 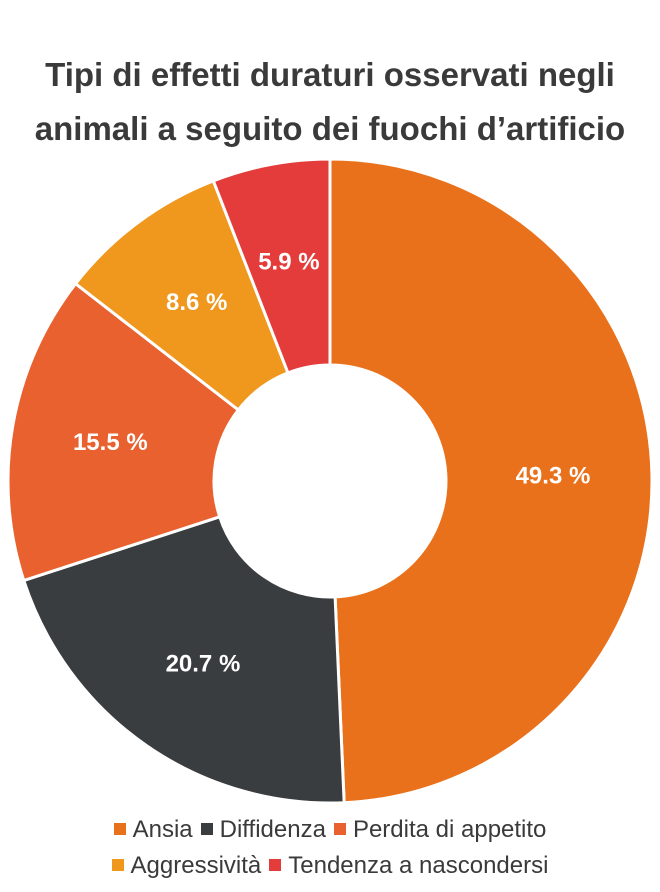 I want to click on legend-item: Perdita di appetito, so click(x=440, y=830).